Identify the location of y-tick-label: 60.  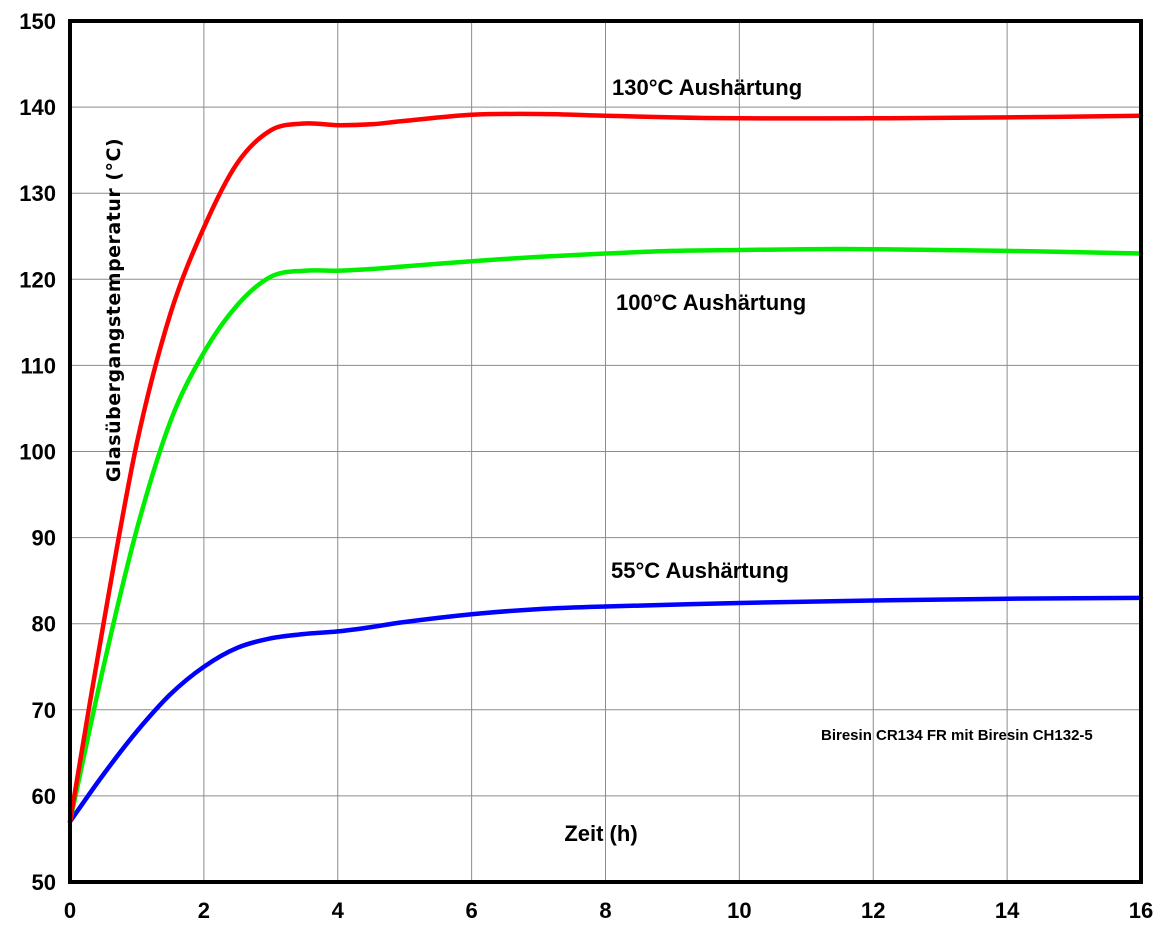
(44, 796).